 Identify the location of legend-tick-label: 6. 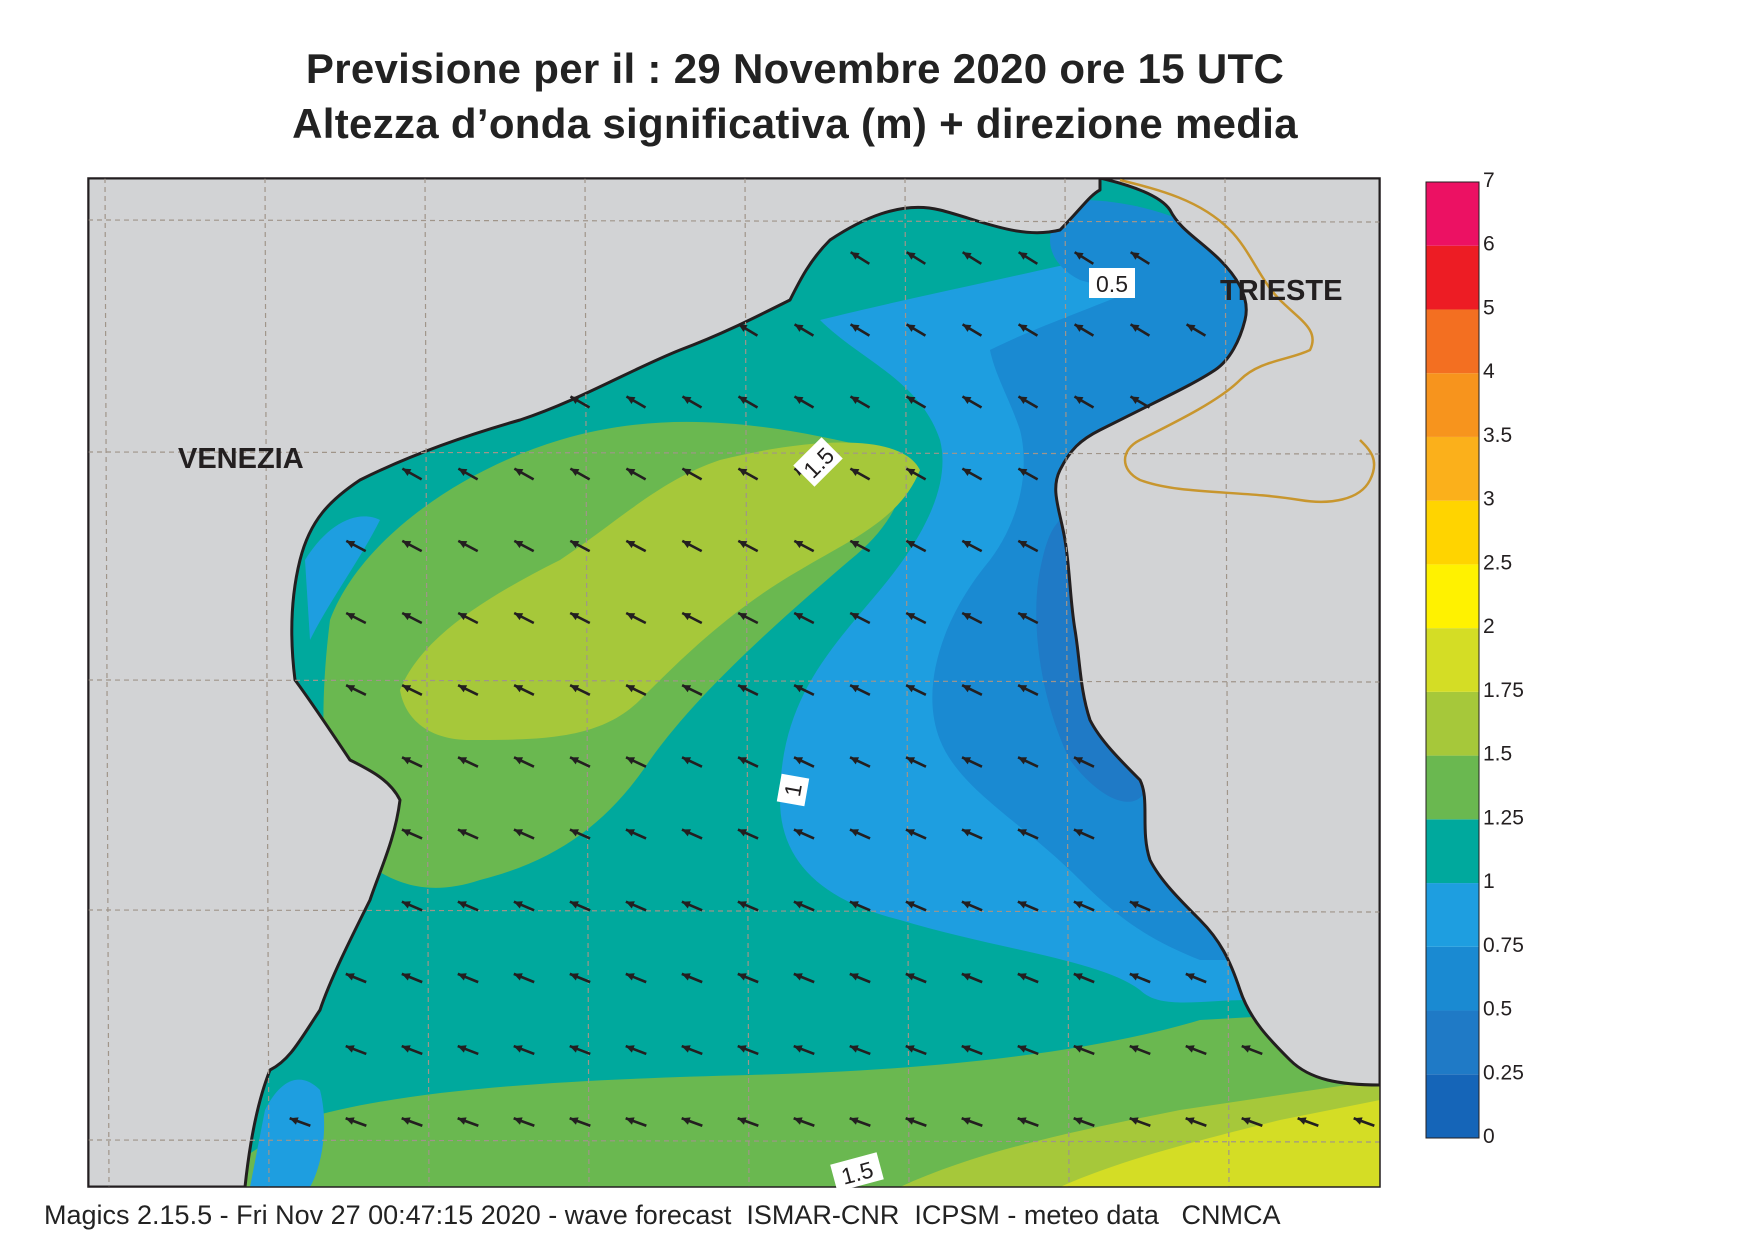
(1489, 244).